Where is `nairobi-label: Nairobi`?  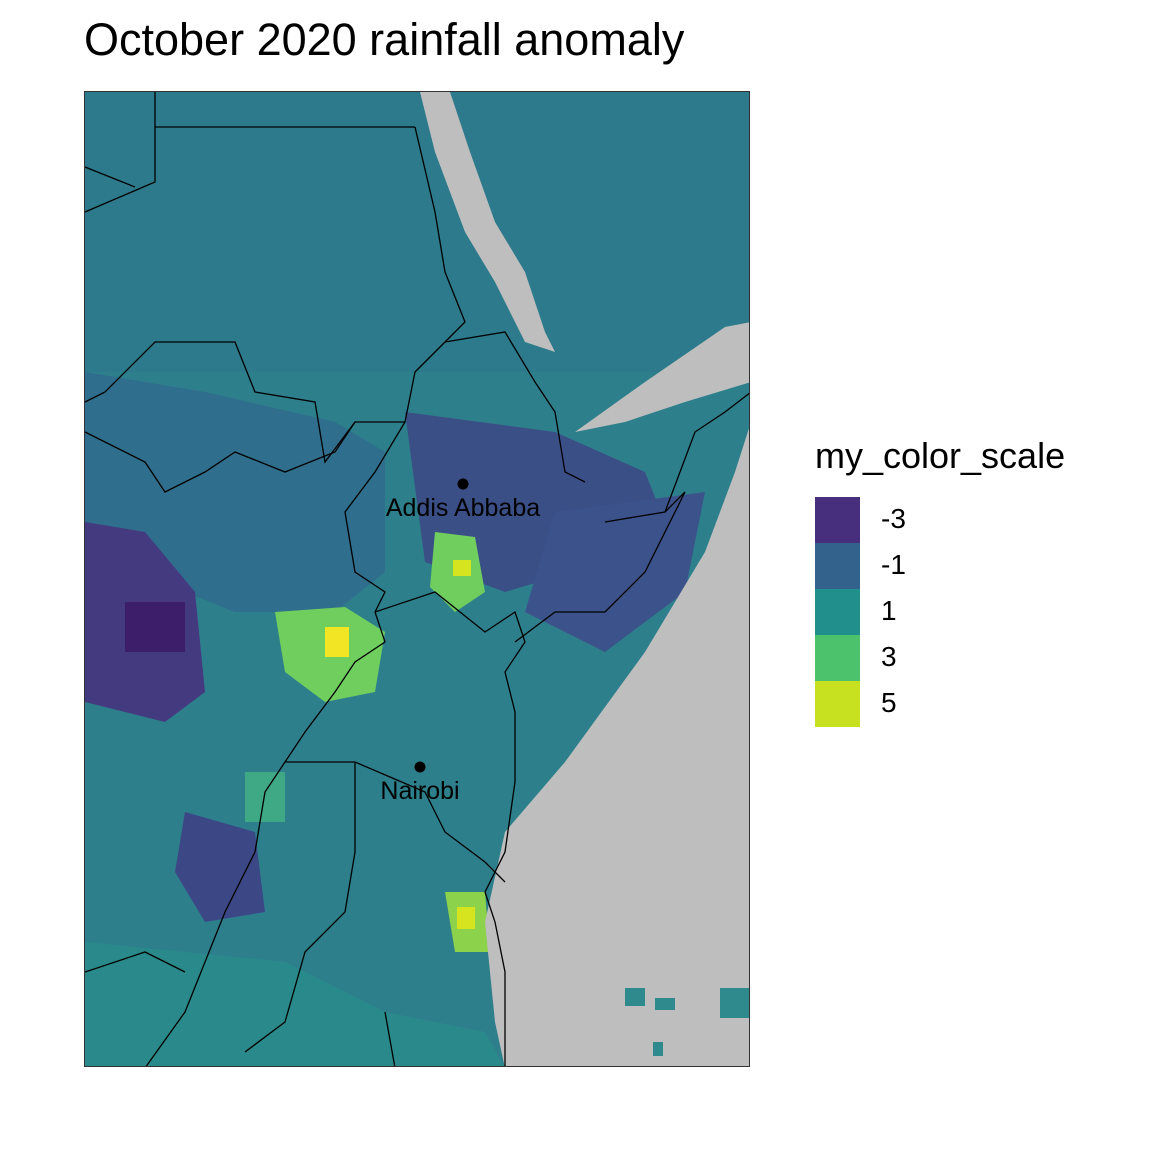
nairobi-label: Nairobi is located at coordinates (419, 791).